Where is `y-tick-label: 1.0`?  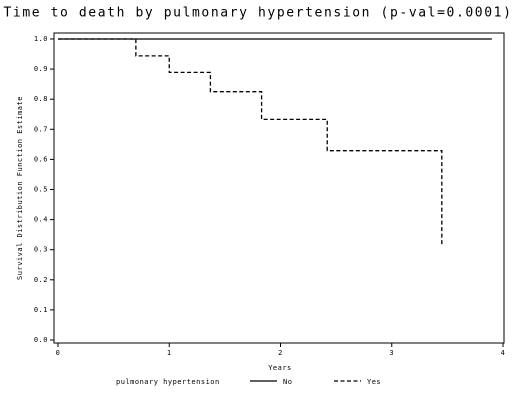 y-tick-label: 1.0 is located at coordinates (41, 39).